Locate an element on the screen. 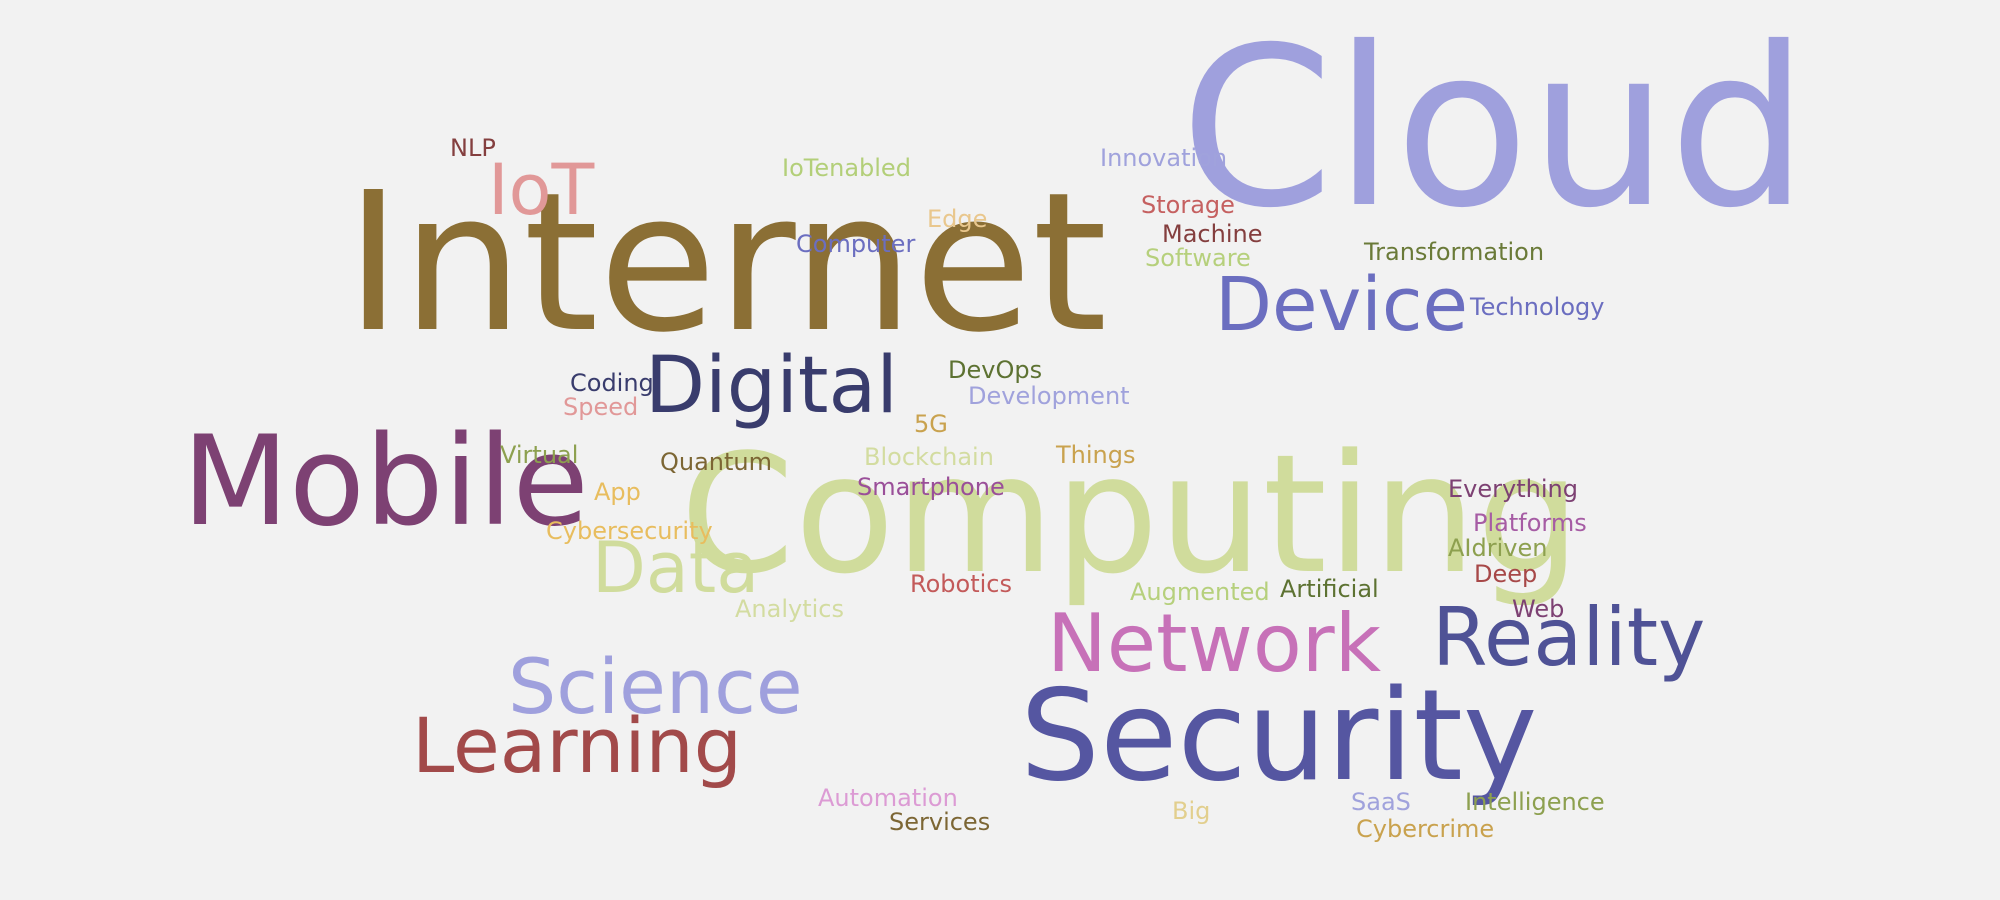  word-cloud-word: Security is located at coordinates (1279, 735).